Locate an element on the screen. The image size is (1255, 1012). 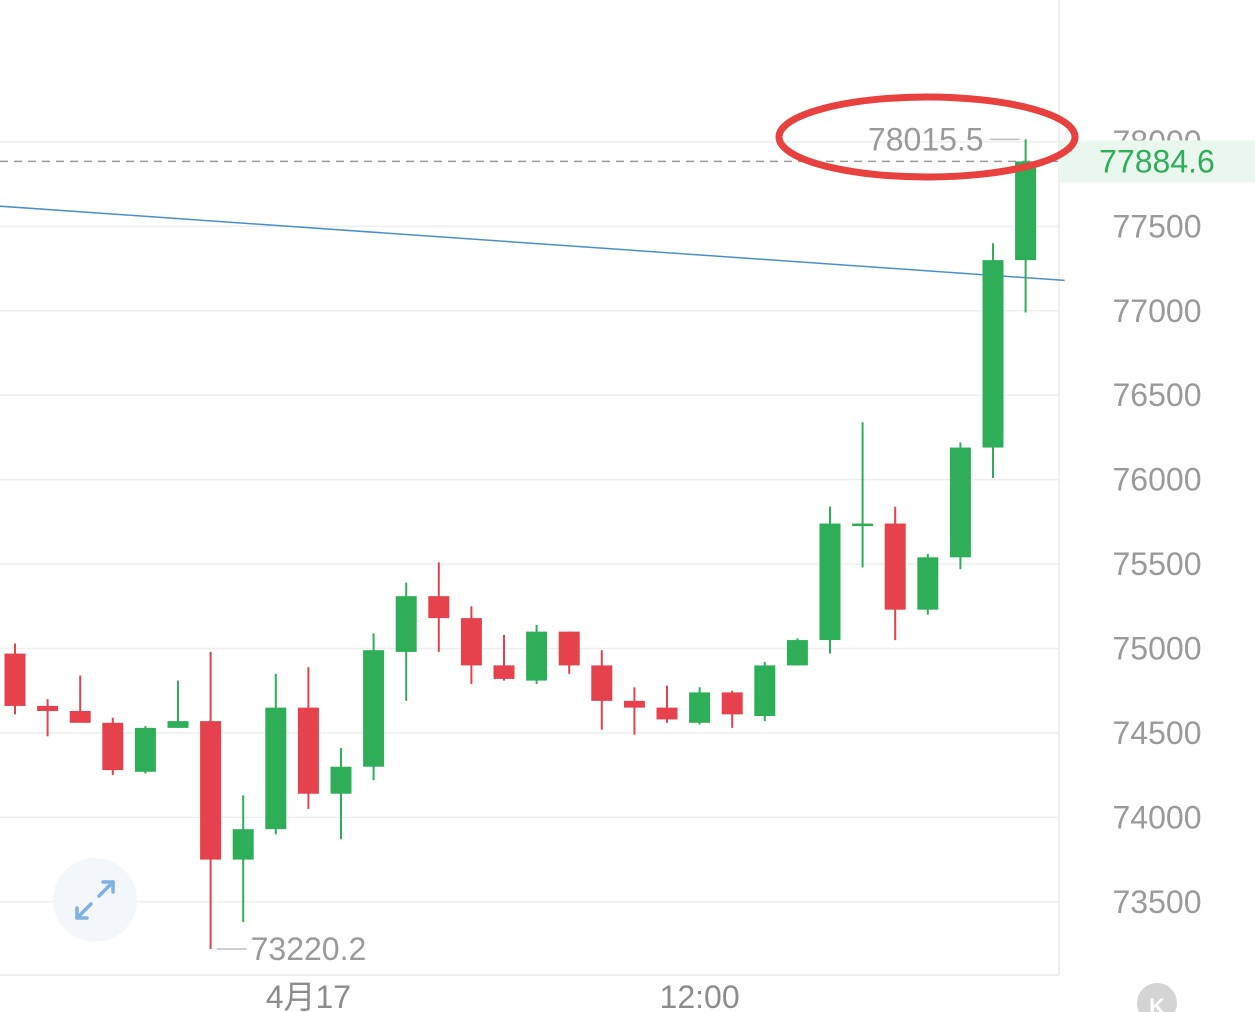
time-axis: 4月17 12:00 is located at coordinates (503, 995).